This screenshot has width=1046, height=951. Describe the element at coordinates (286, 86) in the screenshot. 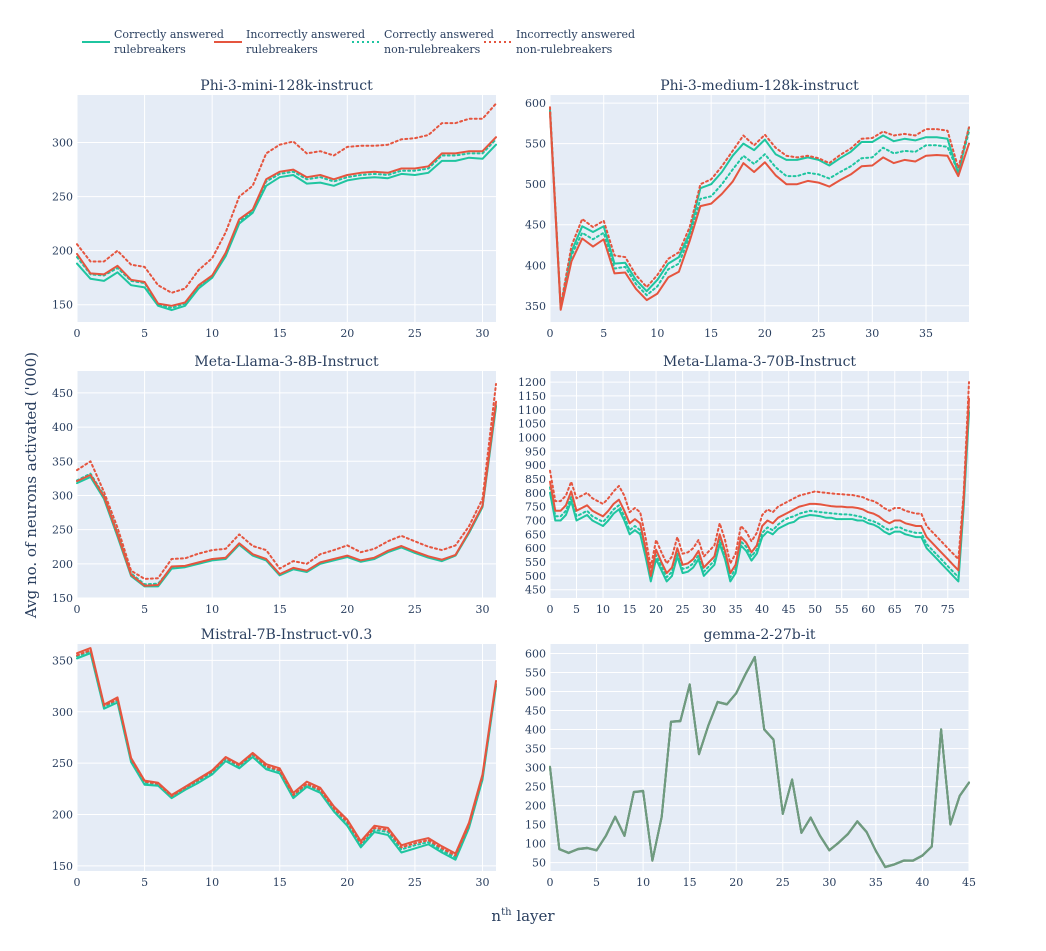

I see `subplot-title: Phi-3-mini-128k-instruct` at that location.